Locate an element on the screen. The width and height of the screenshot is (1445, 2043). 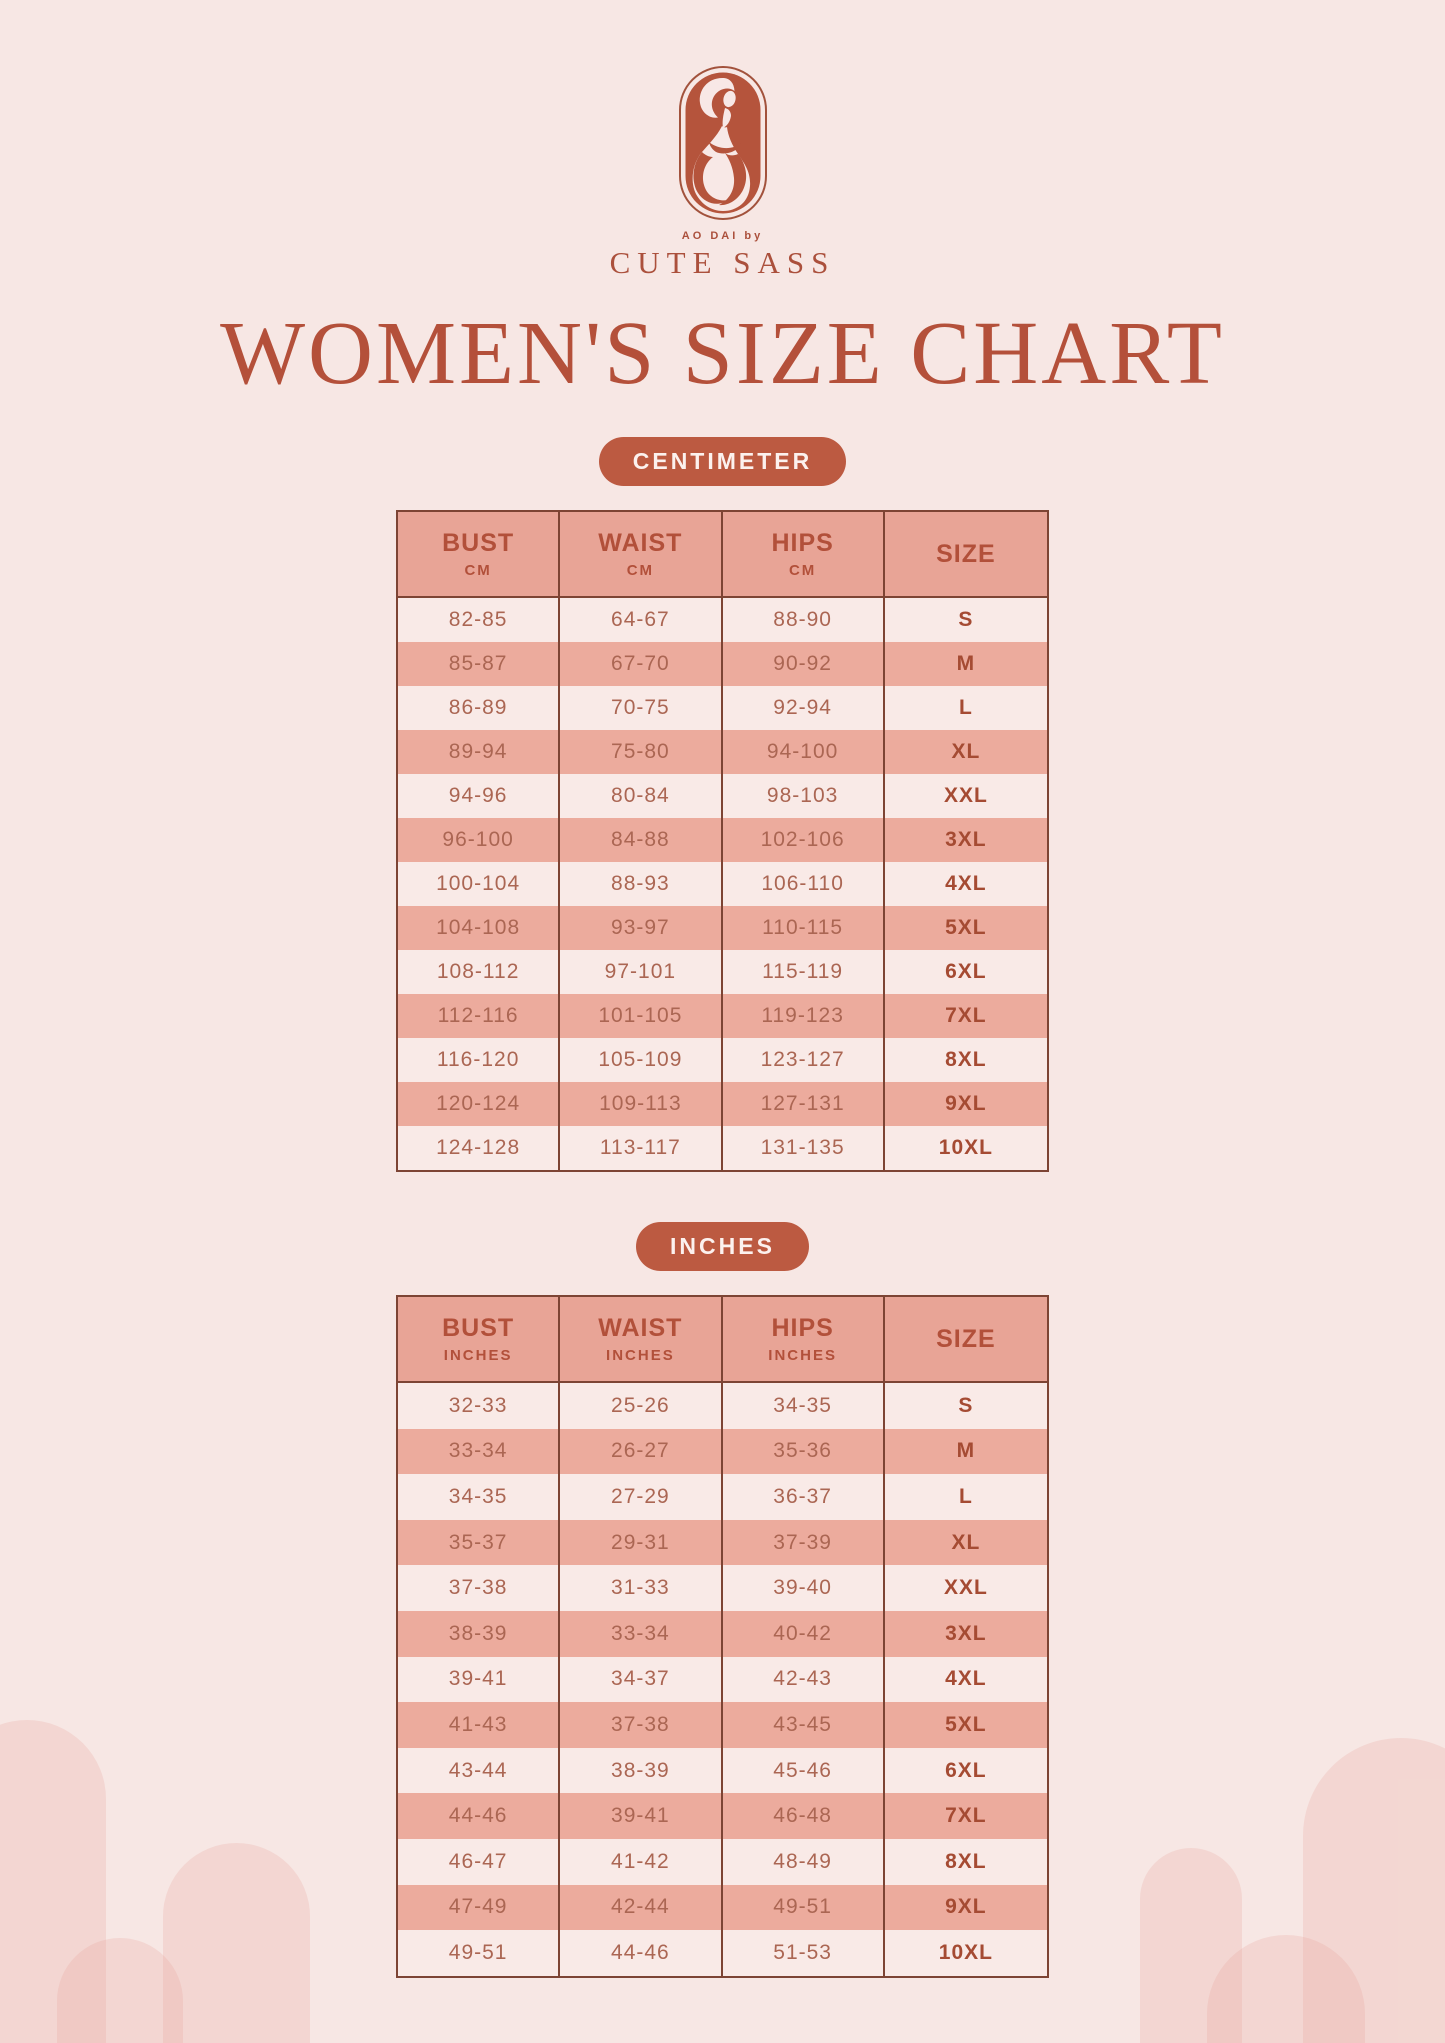
table-row-size-9xl: 47-49 42-44 49-51 9XL is located at coordinates (722, 1907).